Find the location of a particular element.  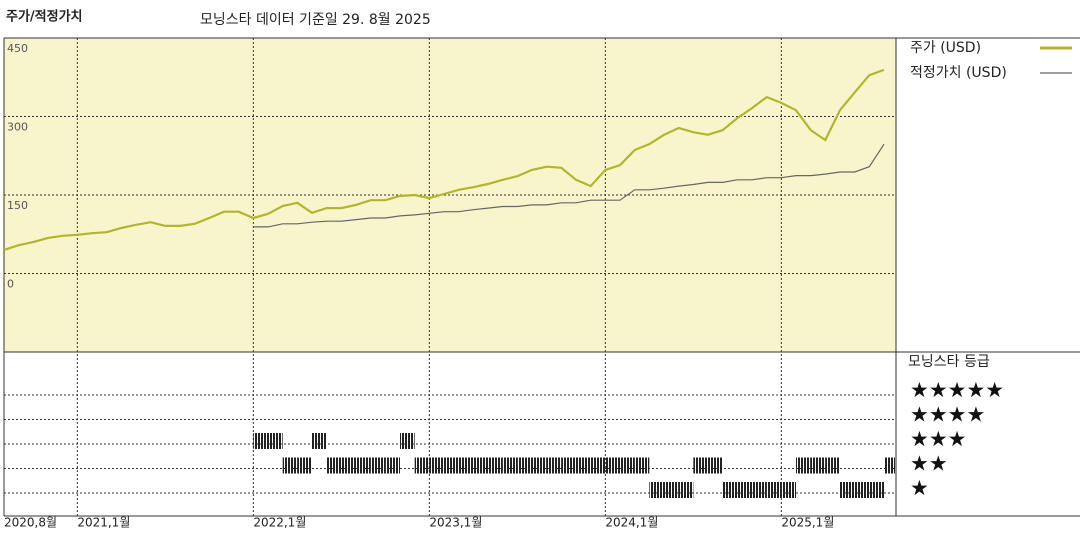

rating-title: 모닝스타 등급 is located at coordinates (949, 362).